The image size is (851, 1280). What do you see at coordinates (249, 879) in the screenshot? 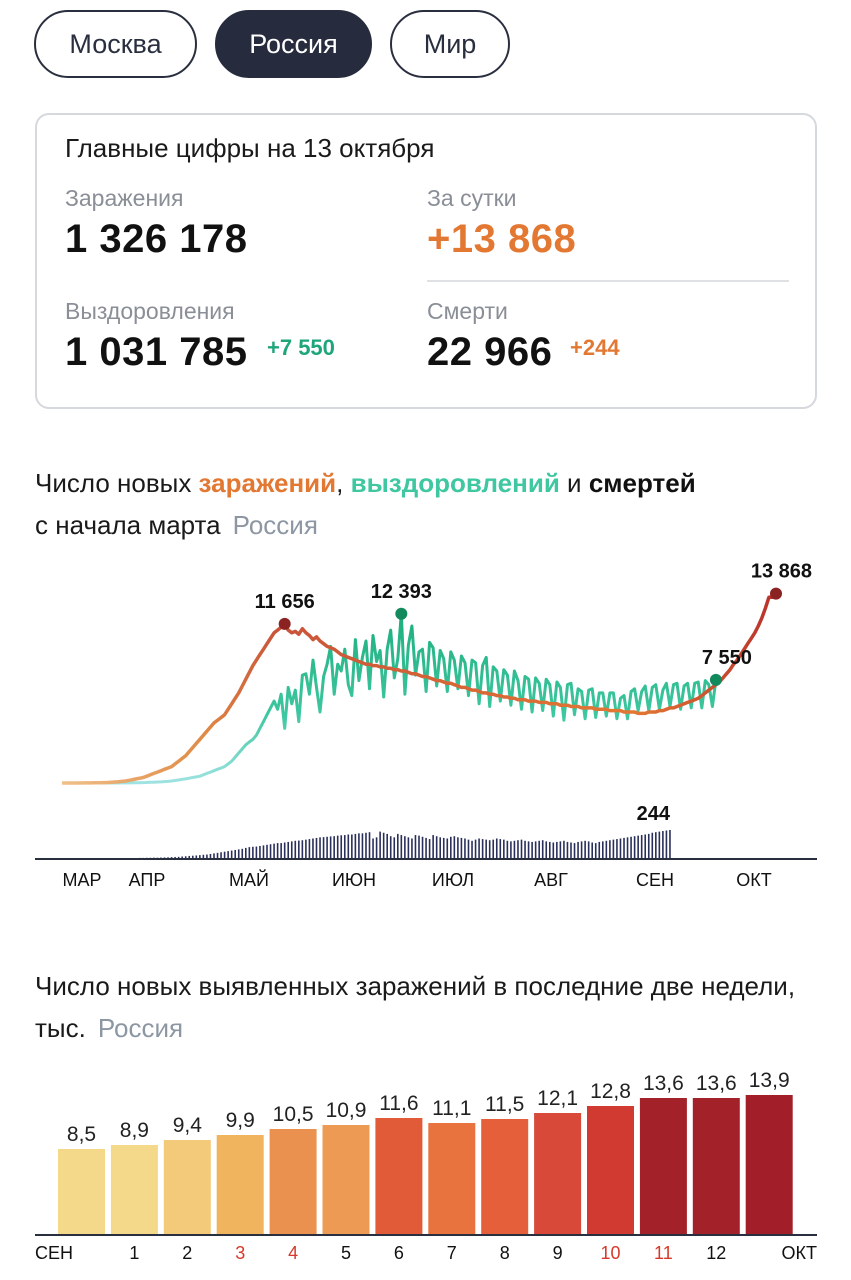
I see `month-tick-label: МАЙ` at bounding box center [249, 879].